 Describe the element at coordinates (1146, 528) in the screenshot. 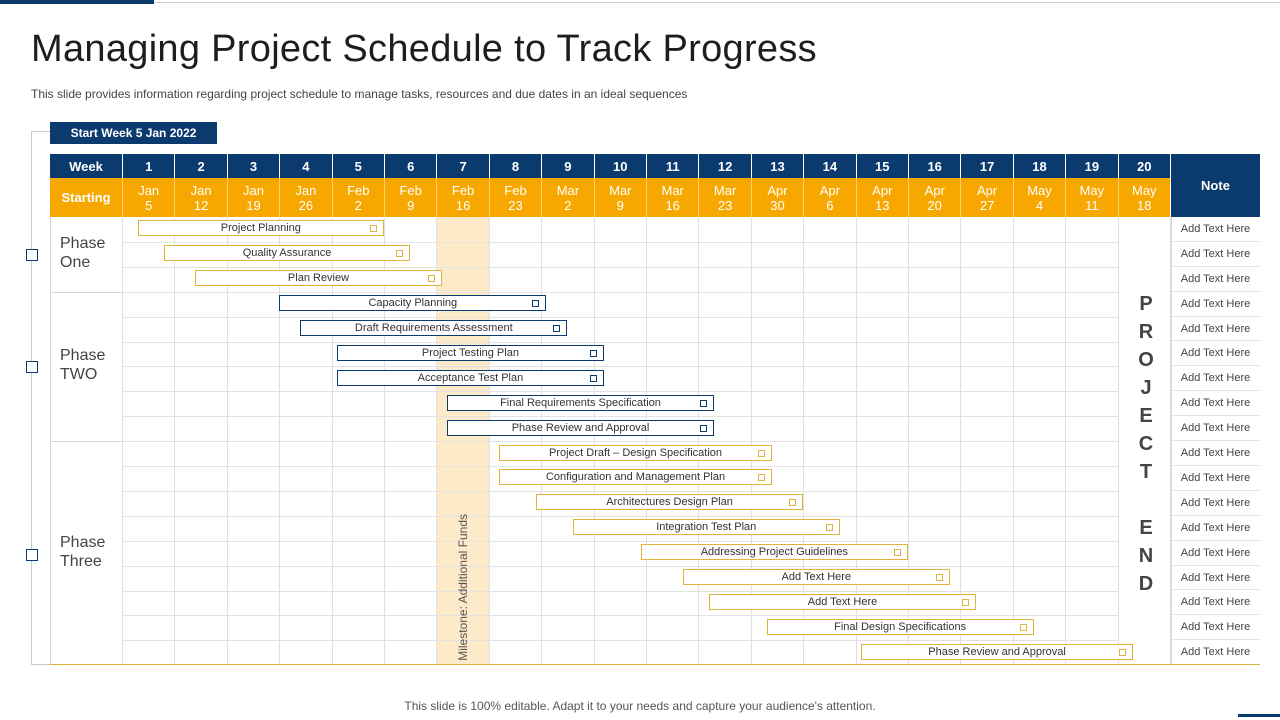

I see `project-end-letter: E` at that location.